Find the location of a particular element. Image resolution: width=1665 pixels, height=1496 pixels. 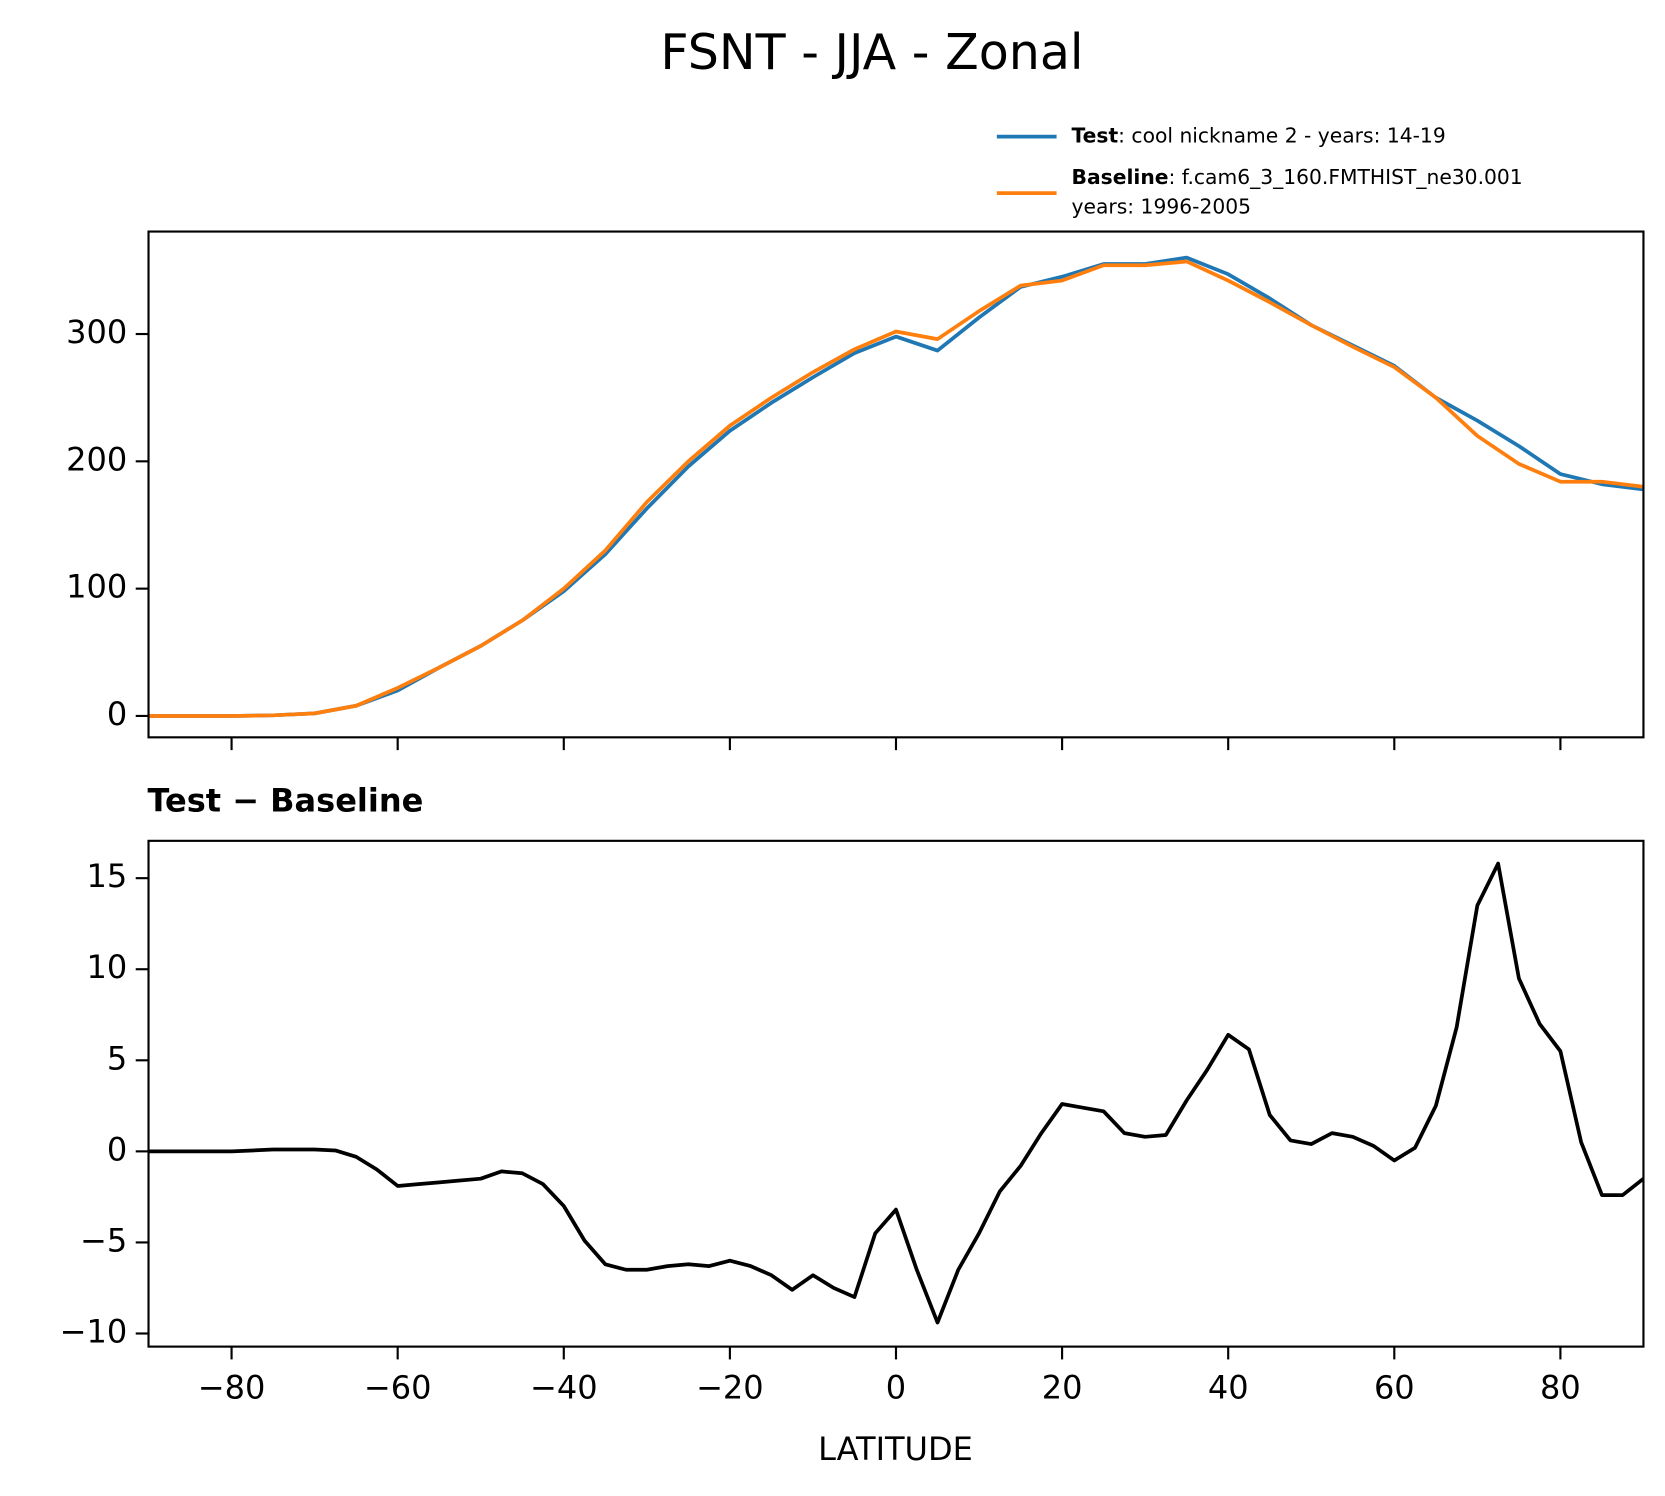

x-tick-label: 20 is located at coordinates (1062, 1387).